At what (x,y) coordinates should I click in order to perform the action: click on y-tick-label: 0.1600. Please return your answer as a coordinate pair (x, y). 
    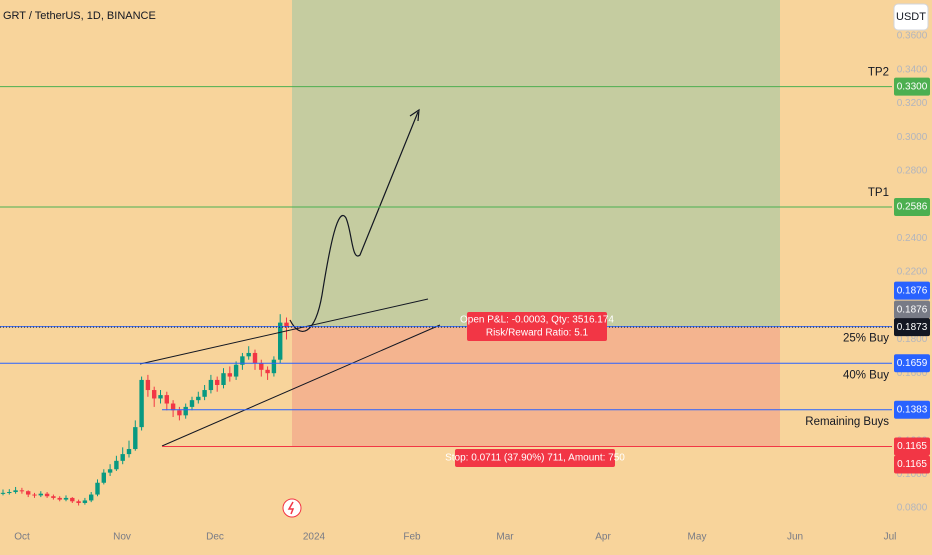
    Looking at the image, I should click on (912, 373).